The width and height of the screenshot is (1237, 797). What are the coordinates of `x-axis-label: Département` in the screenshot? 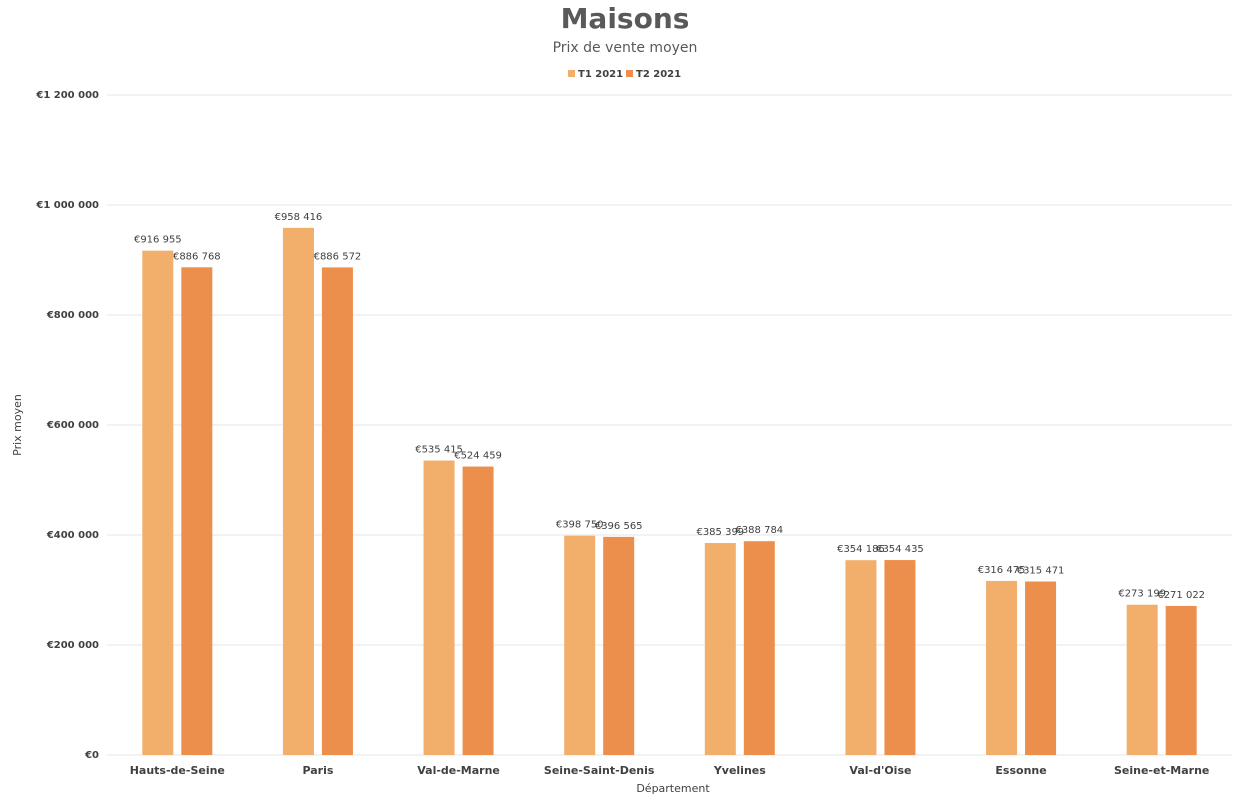 It's located at (673, 788).